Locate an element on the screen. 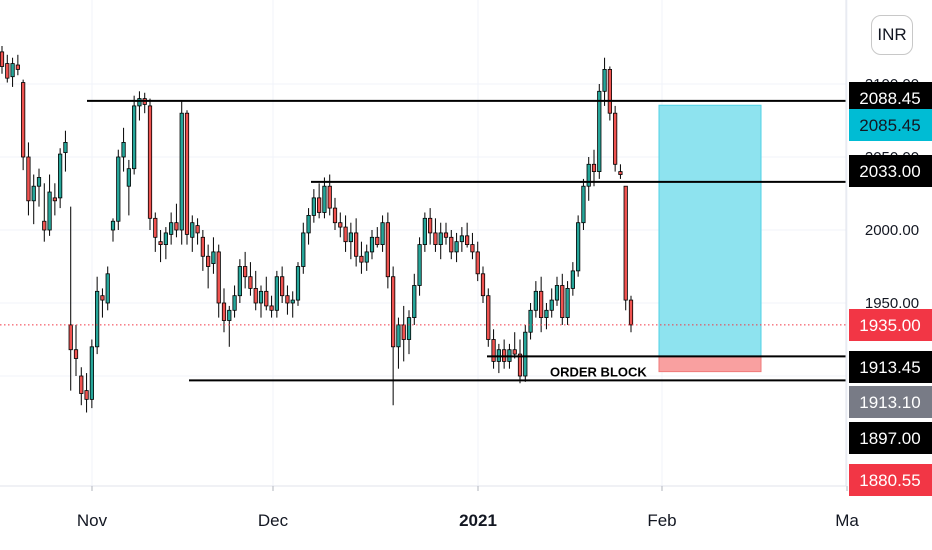 Image resolution: width=932 pixels, height=550 pixels. price-label-2088-45: 2088.45 is located at coordinates (890, 98).